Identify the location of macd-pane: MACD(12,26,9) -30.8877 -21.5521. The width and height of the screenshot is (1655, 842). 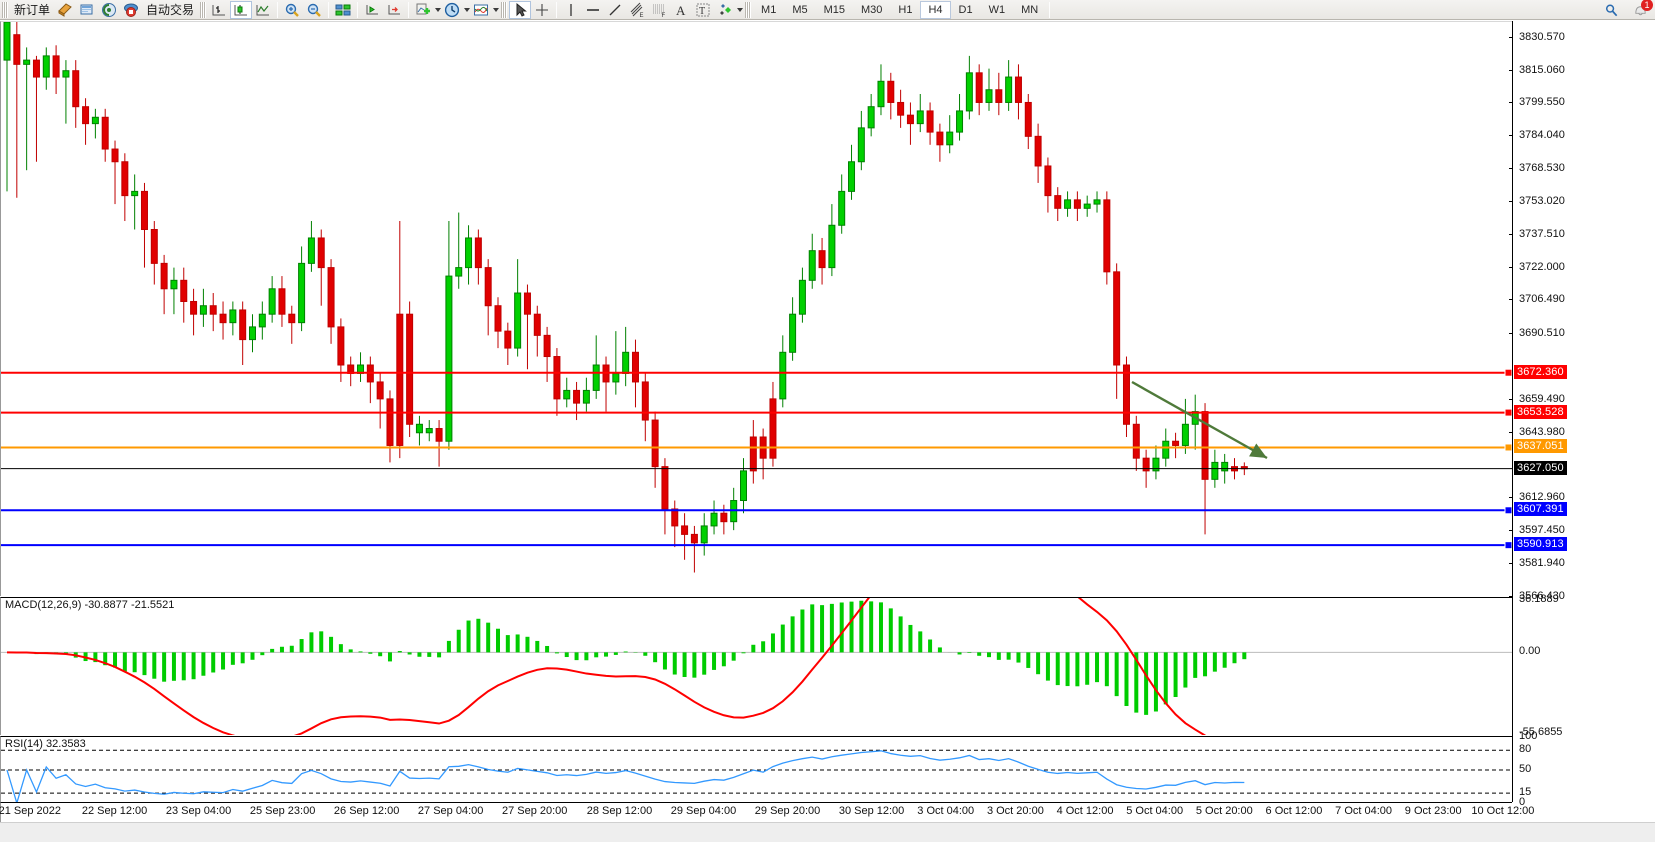
(756, 666).